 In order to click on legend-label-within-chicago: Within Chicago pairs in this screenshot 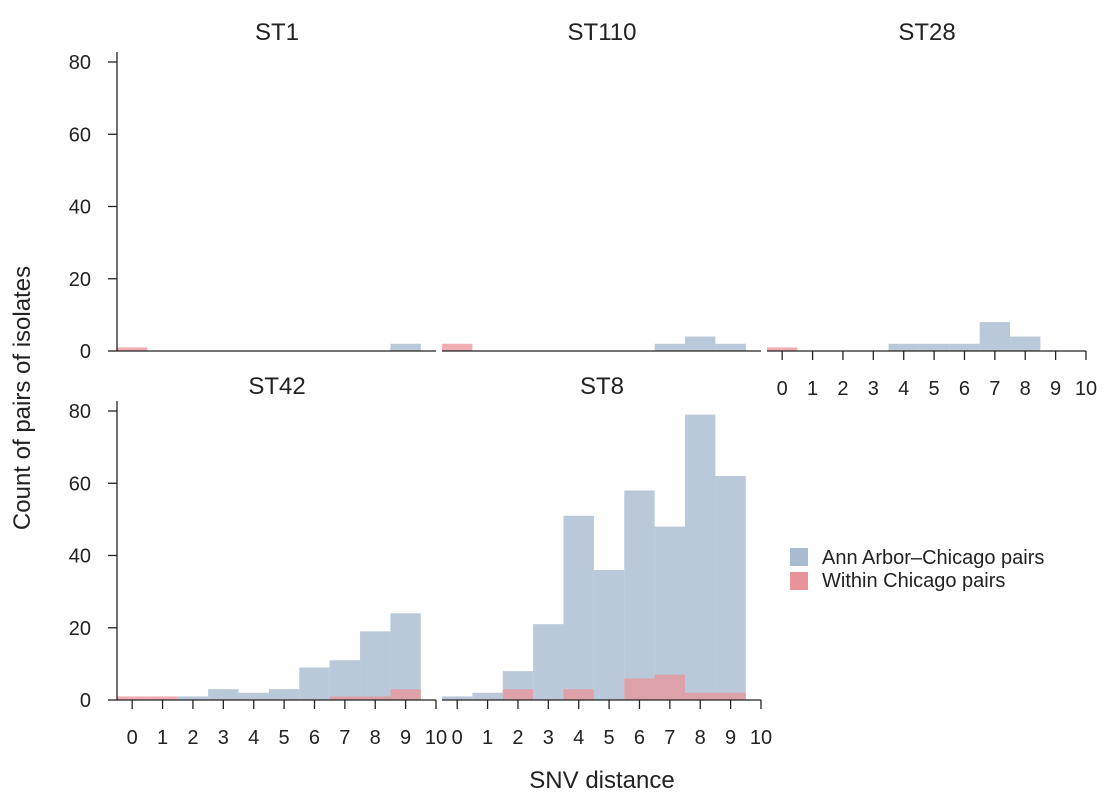, I will do `click(913, 581)`.